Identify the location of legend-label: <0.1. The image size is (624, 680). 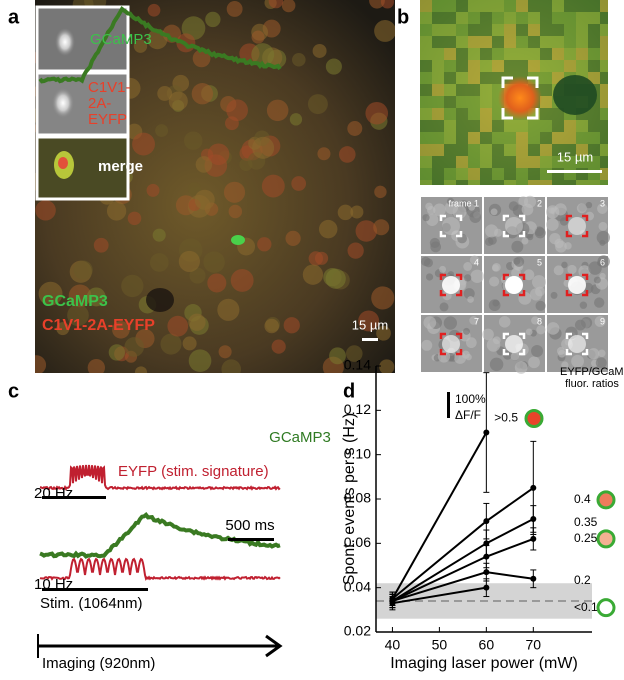
(586, 607).